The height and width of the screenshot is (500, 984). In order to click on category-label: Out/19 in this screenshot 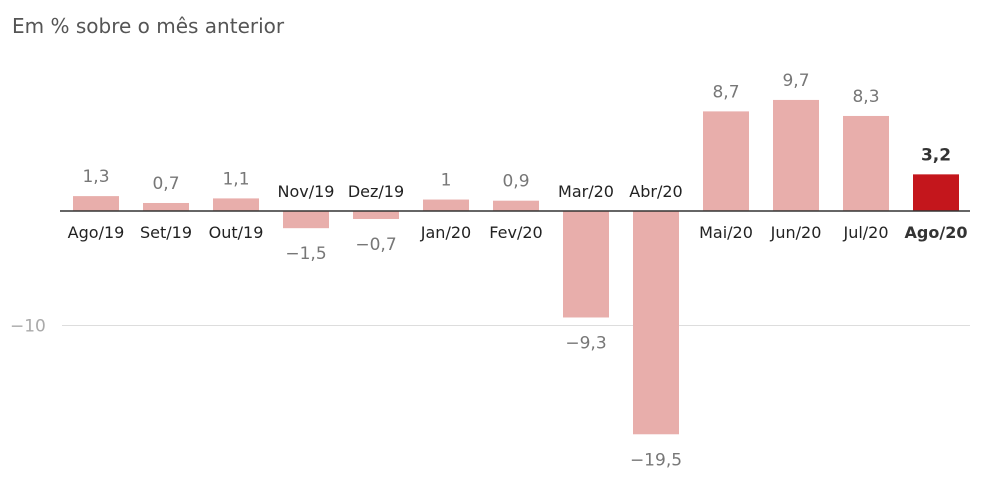, I will do `click(236, 232)`.